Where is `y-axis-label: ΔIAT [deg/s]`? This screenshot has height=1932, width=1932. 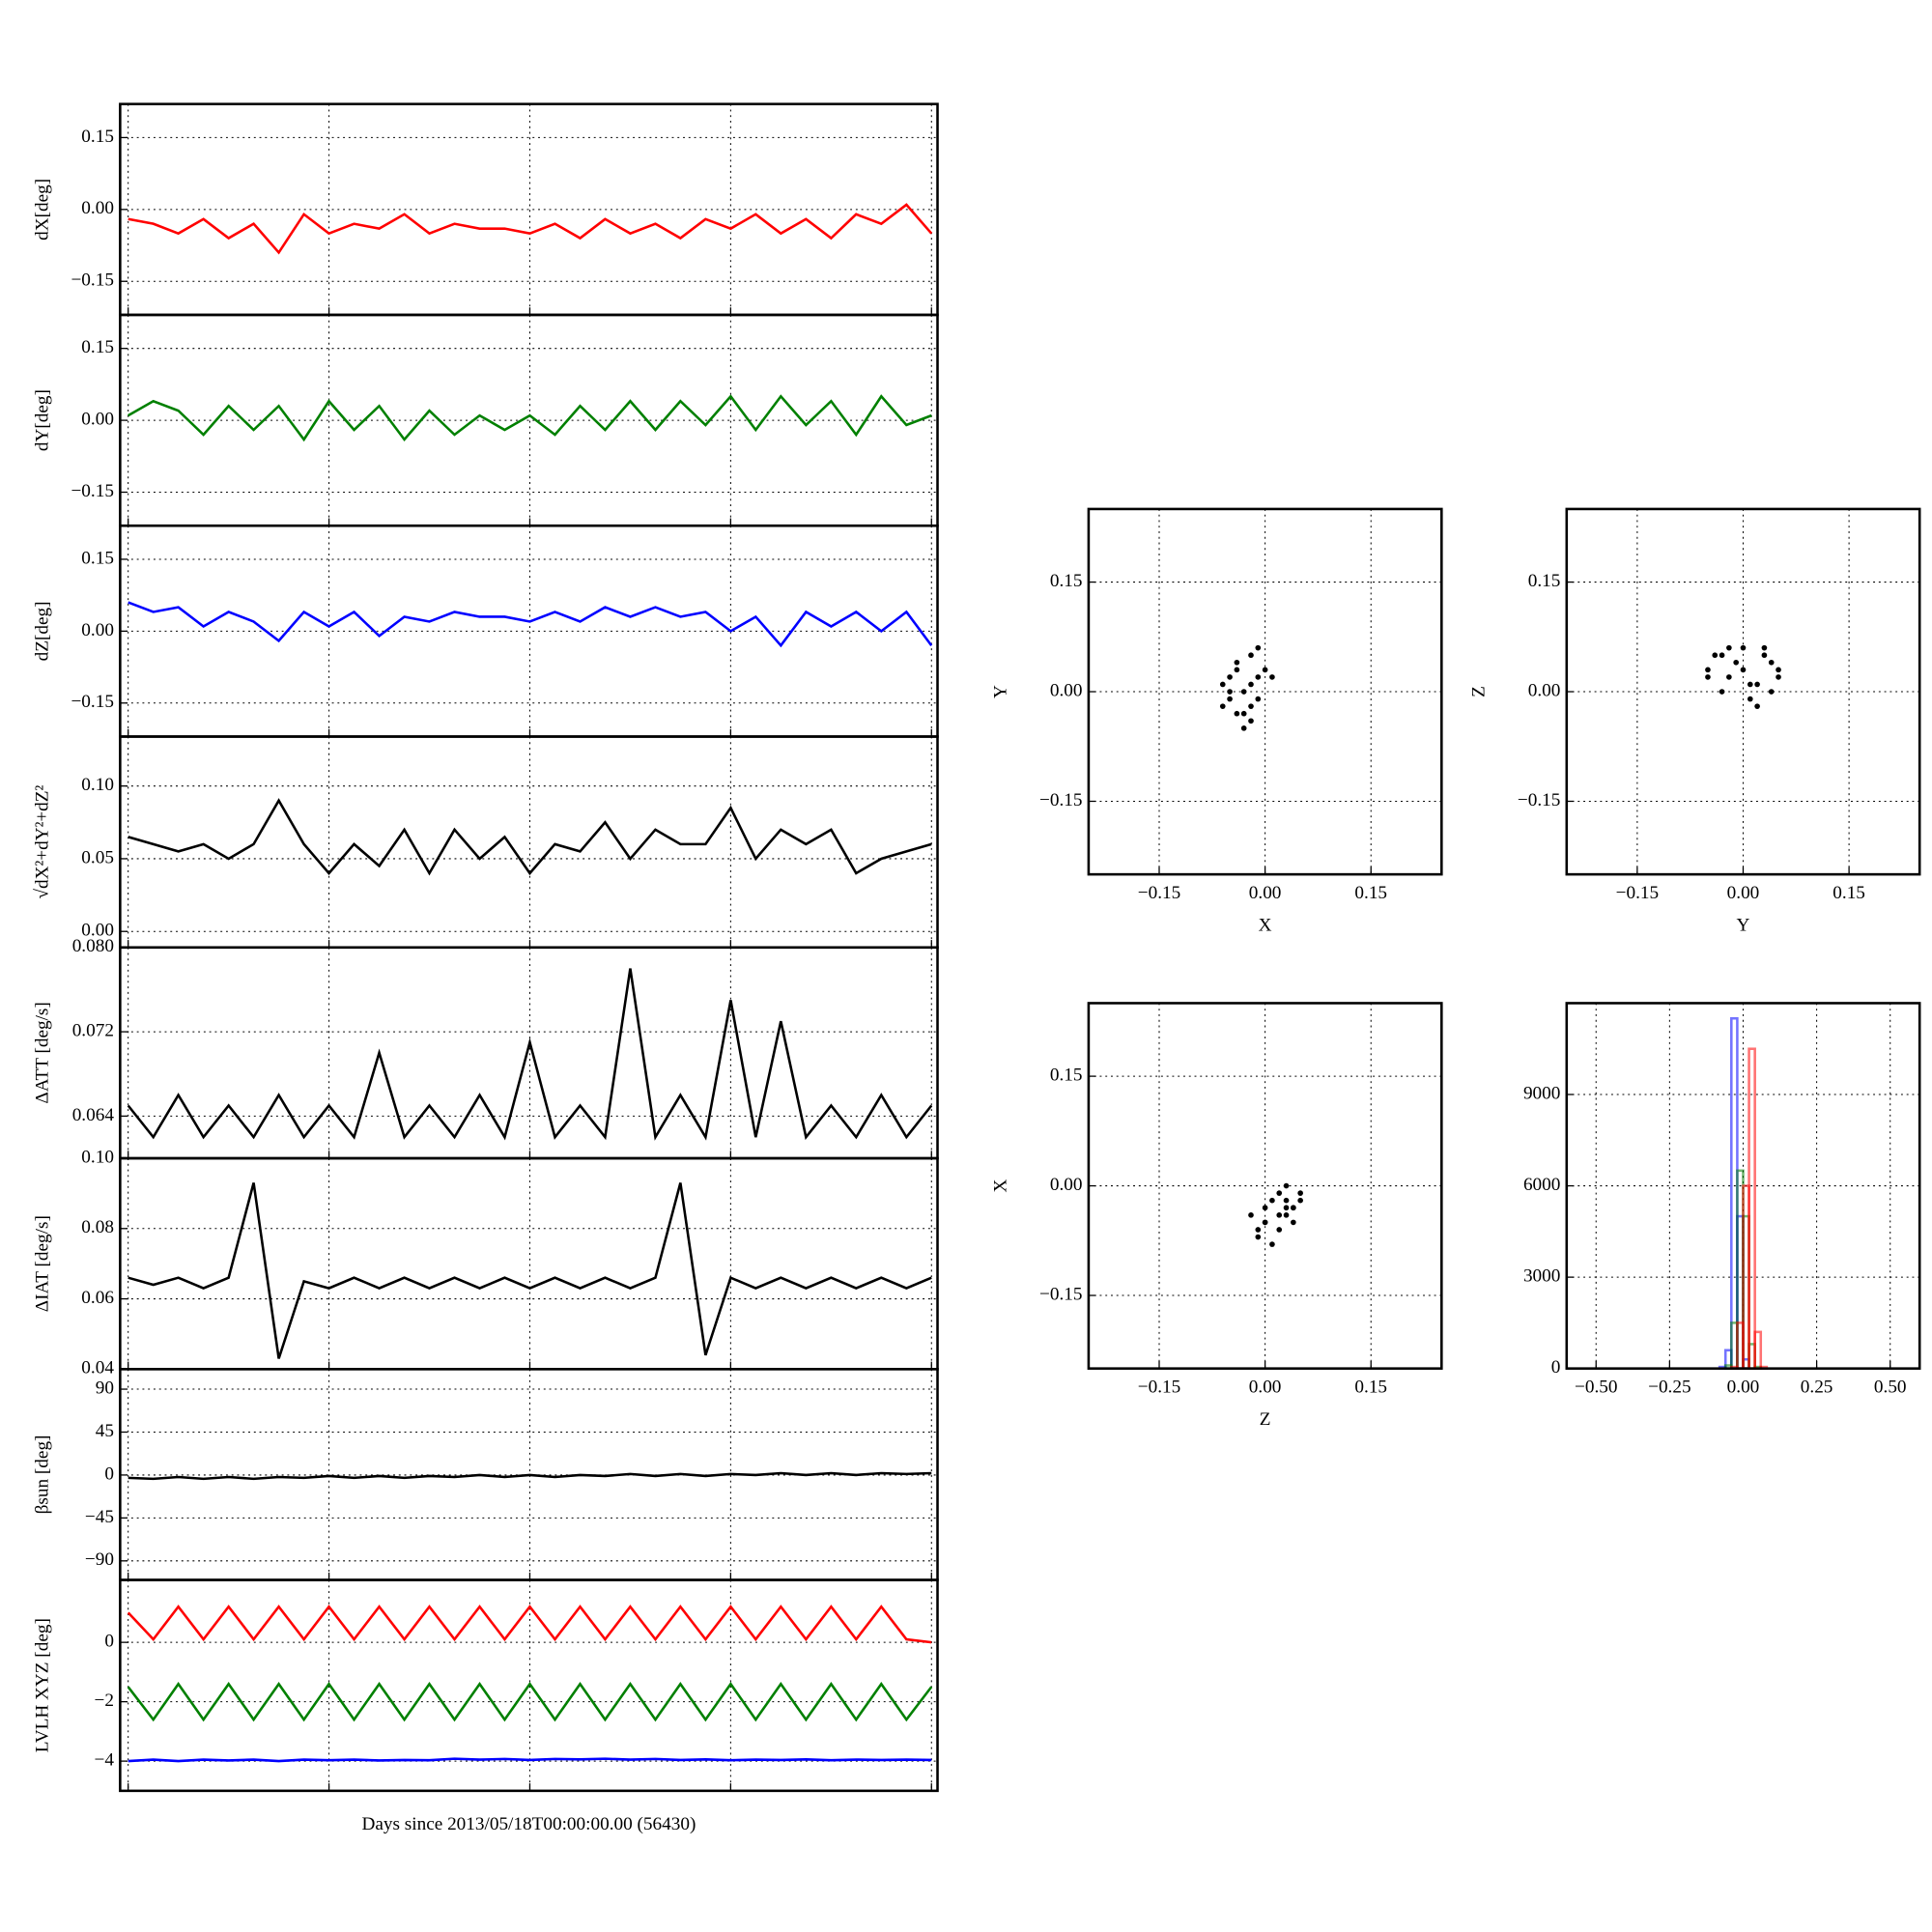 y-axis-label: ΔIAT [deg/s] is located at coordinates (42, 1263).